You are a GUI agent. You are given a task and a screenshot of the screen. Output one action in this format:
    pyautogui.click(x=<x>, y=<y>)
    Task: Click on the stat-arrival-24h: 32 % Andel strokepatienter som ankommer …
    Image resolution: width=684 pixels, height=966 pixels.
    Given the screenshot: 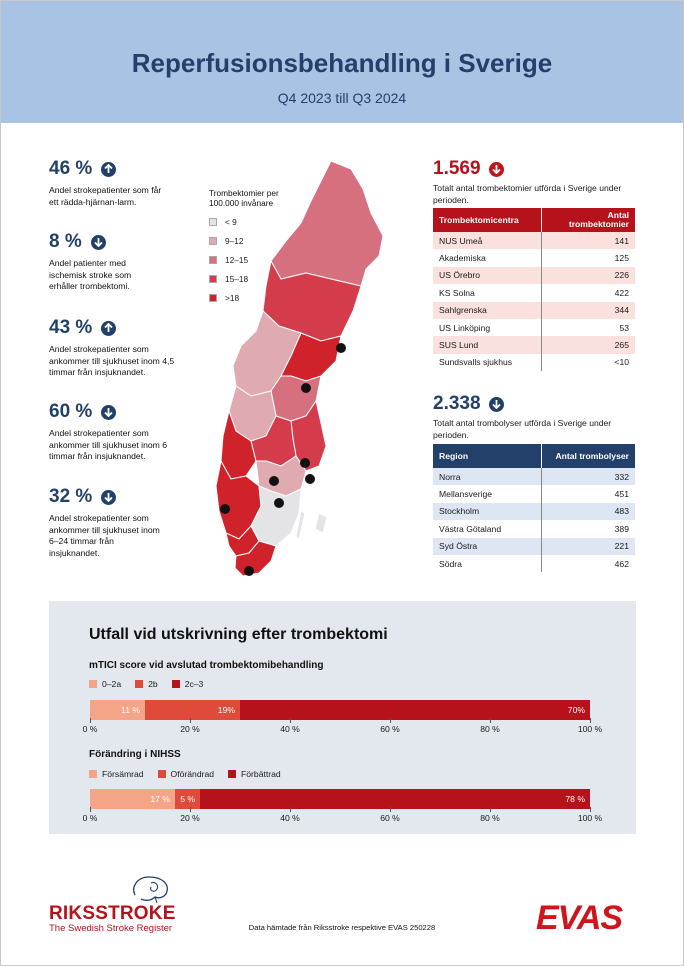 What is the action you would take?
    pyautogui.click(x=124, y=522)
    